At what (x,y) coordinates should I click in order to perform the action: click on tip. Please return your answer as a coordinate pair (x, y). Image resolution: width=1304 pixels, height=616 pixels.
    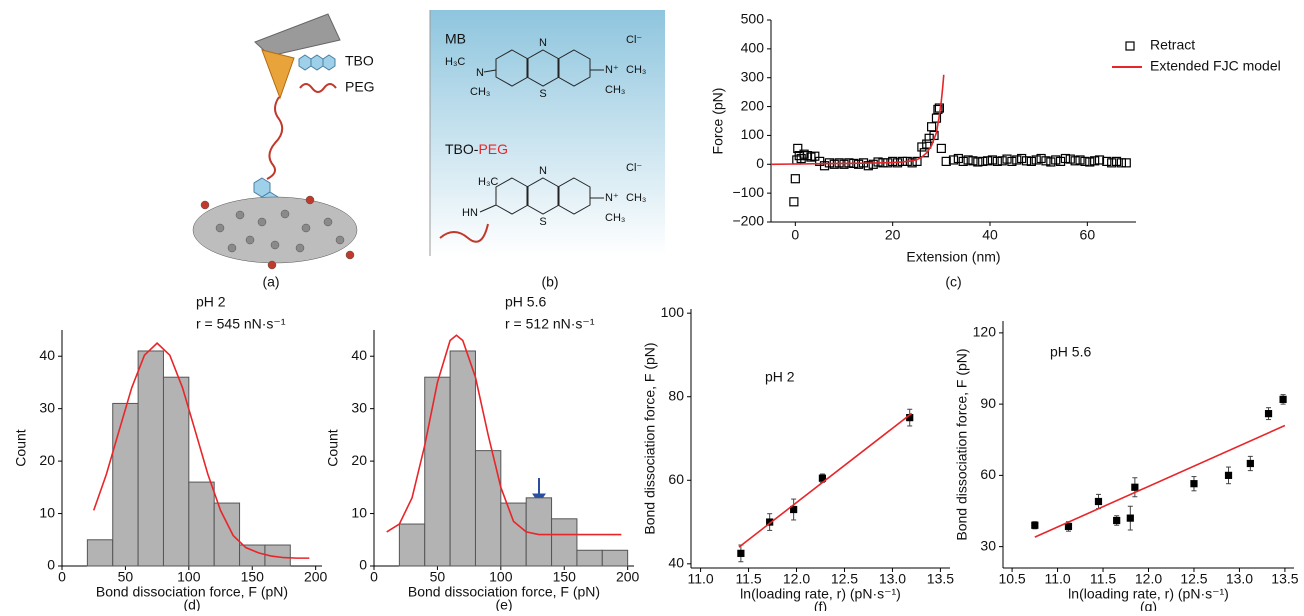
    Looking at the image, I should click on (278, 74).